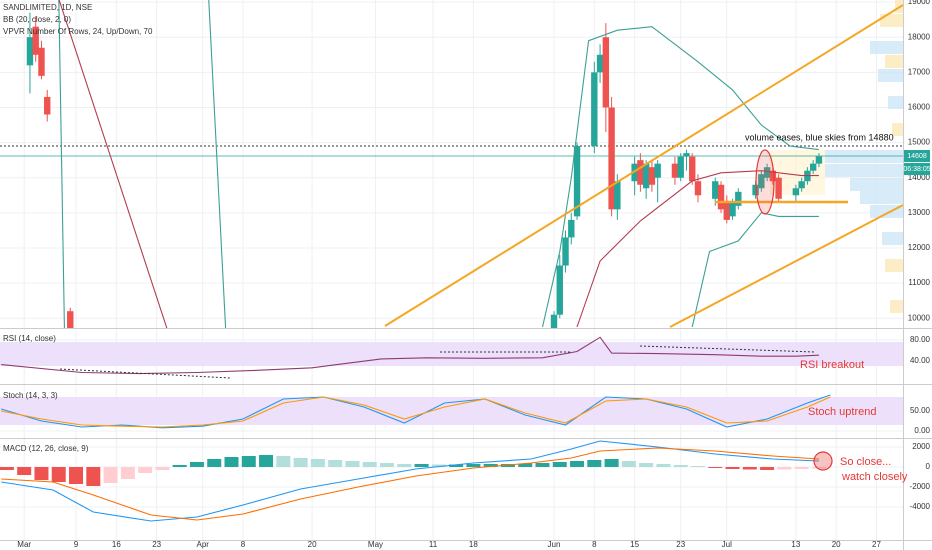 The image size is (932, 550). Describe the element at coordinates (919, 36) in the screenshot. I see `y-tick-label: 18000` at that location.